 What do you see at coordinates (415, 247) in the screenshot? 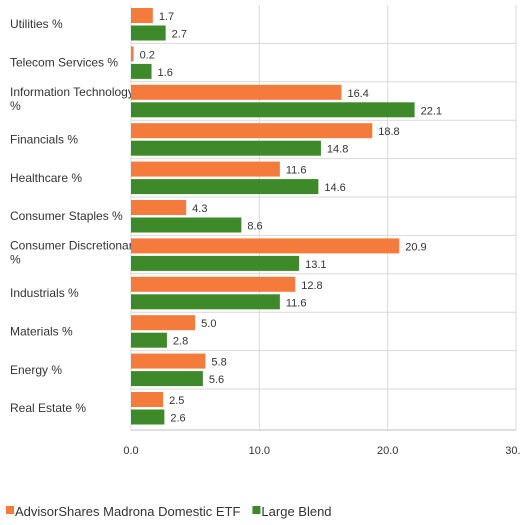
I see `value-label: 20.9` at bounding box center [415, 247].